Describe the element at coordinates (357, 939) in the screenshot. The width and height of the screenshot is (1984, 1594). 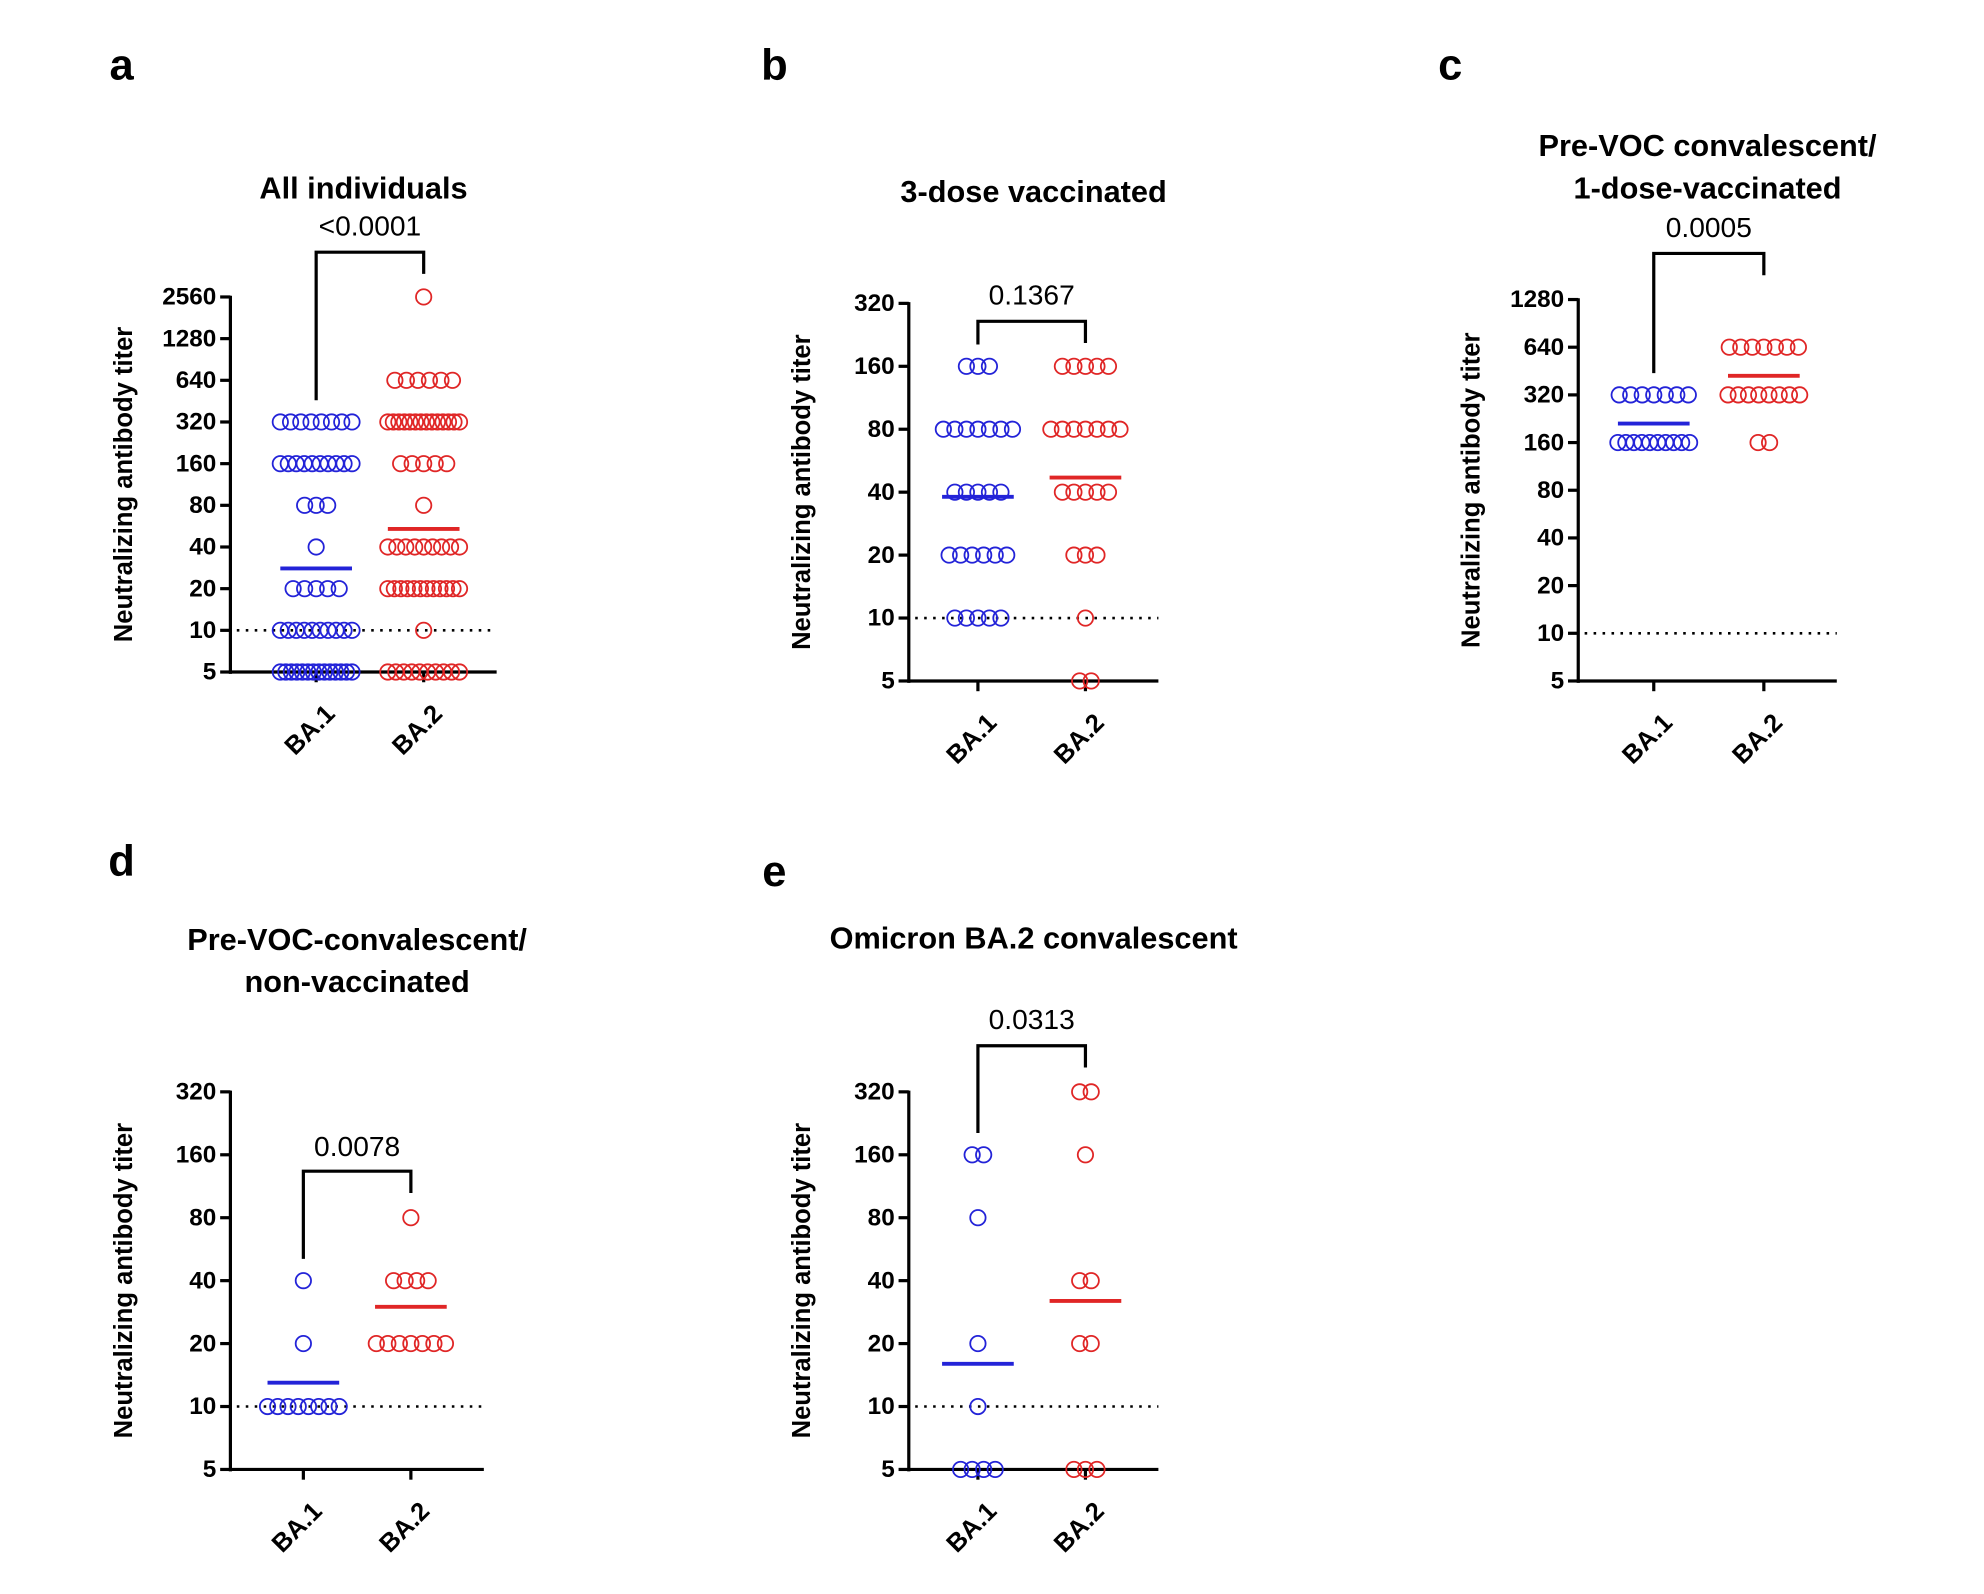
I see `panel-title: Pre-VOC-convalescent/` at that location.